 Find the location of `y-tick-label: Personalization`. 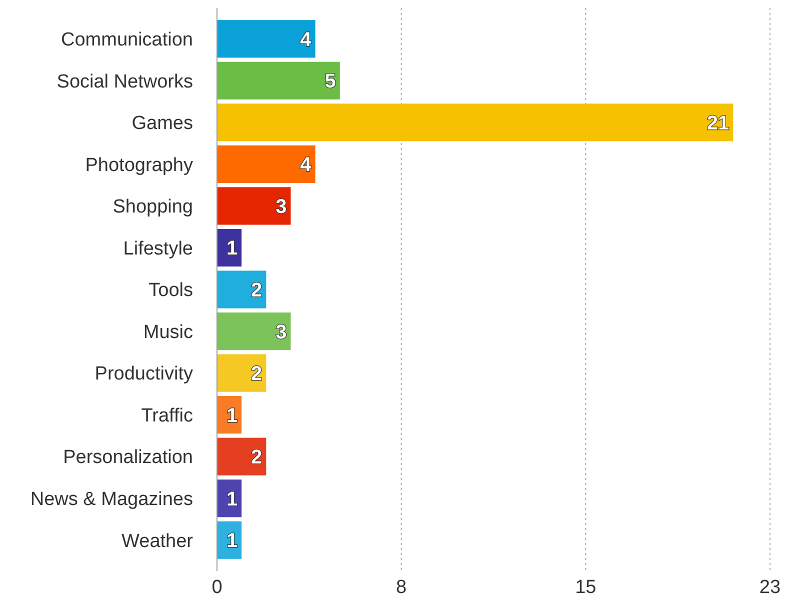

y-tick-label: Personalization is located at coordinates (128, 457).